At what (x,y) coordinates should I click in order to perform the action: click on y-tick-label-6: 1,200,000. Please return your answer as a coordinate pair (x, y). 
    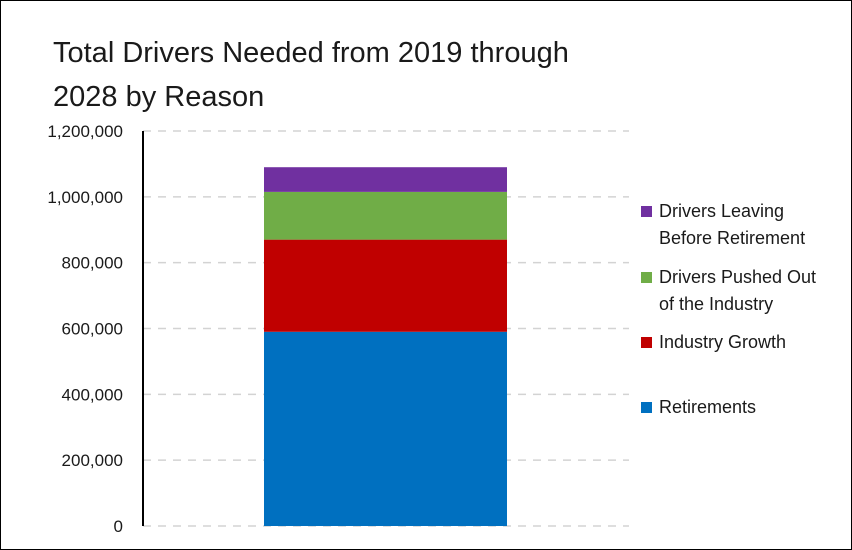
    Looking at the image, I should click on (85, 131).